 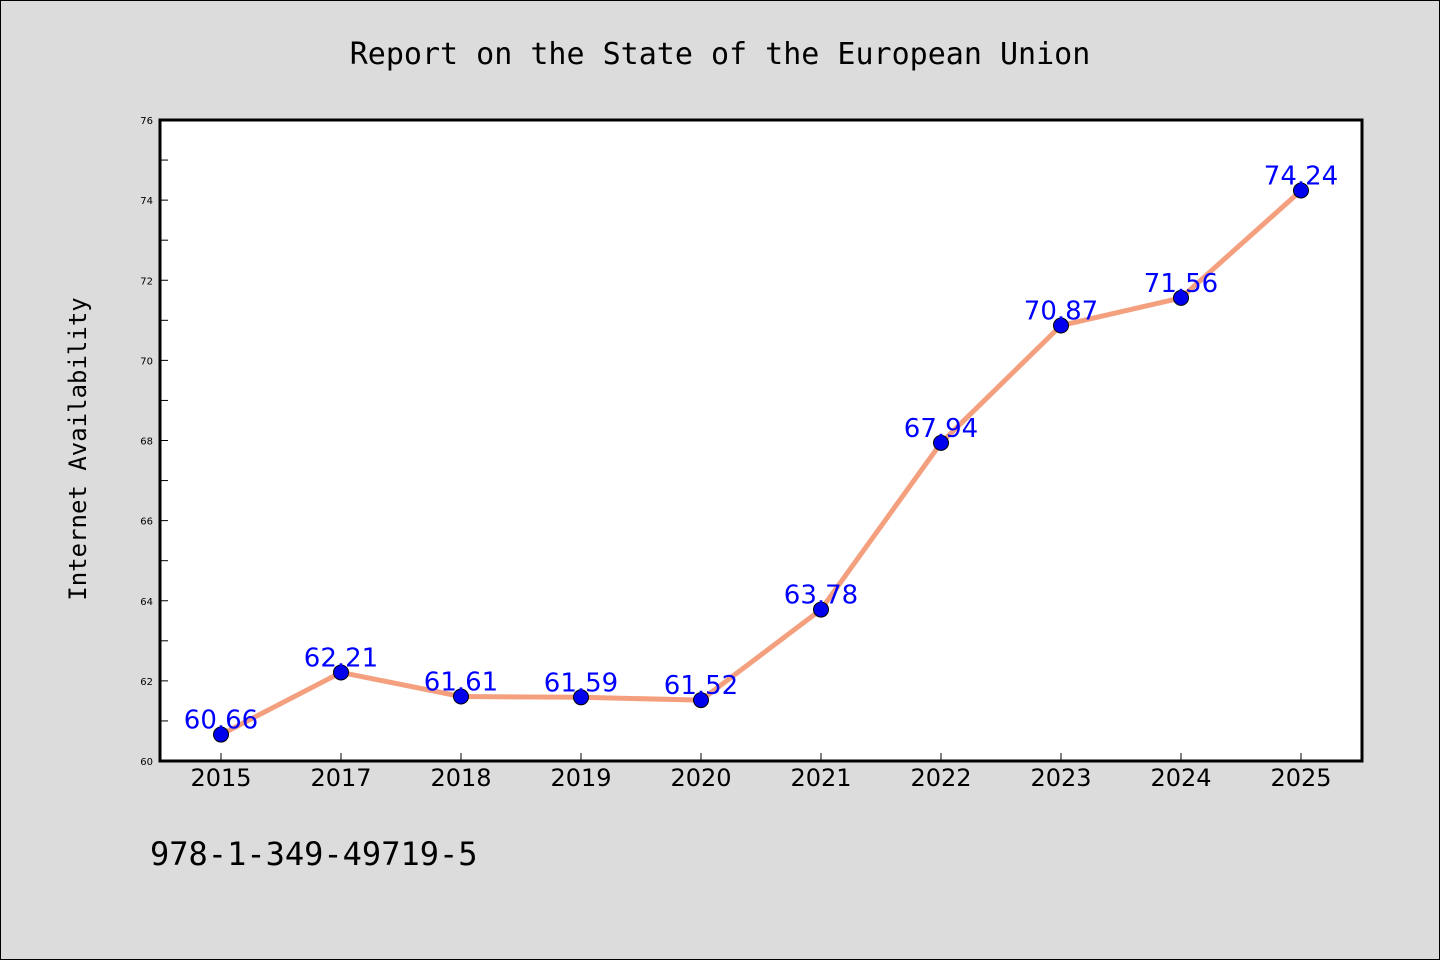 I want to click on y-tick-label: 68, so click(x=146, y=442).